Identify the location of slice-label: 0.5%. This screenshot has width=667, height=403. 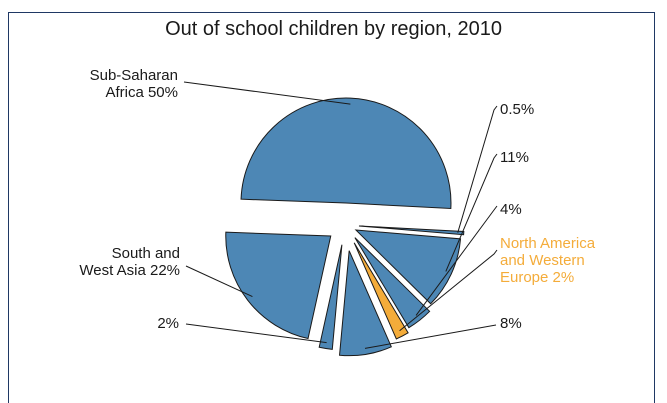
(517, 109).